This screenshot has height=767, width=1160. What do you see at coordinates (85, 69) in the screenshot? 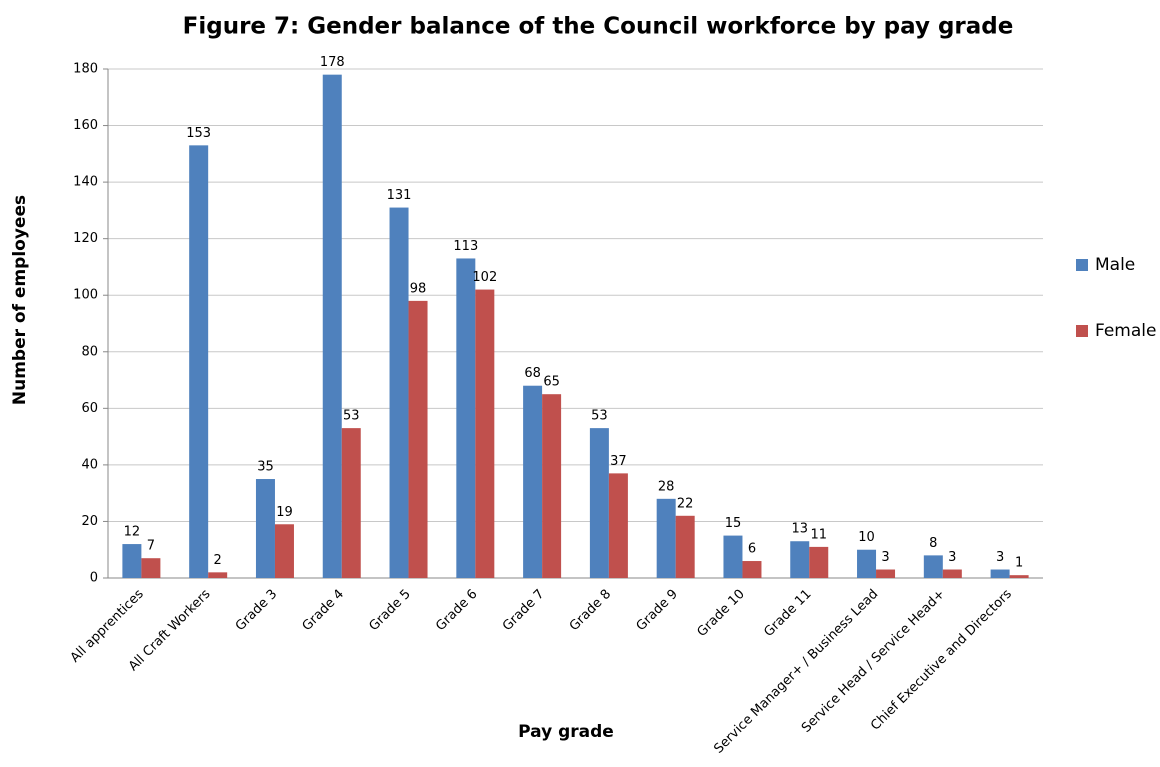
I see `y-tick-label: 180` at bounding box center [85, 69].